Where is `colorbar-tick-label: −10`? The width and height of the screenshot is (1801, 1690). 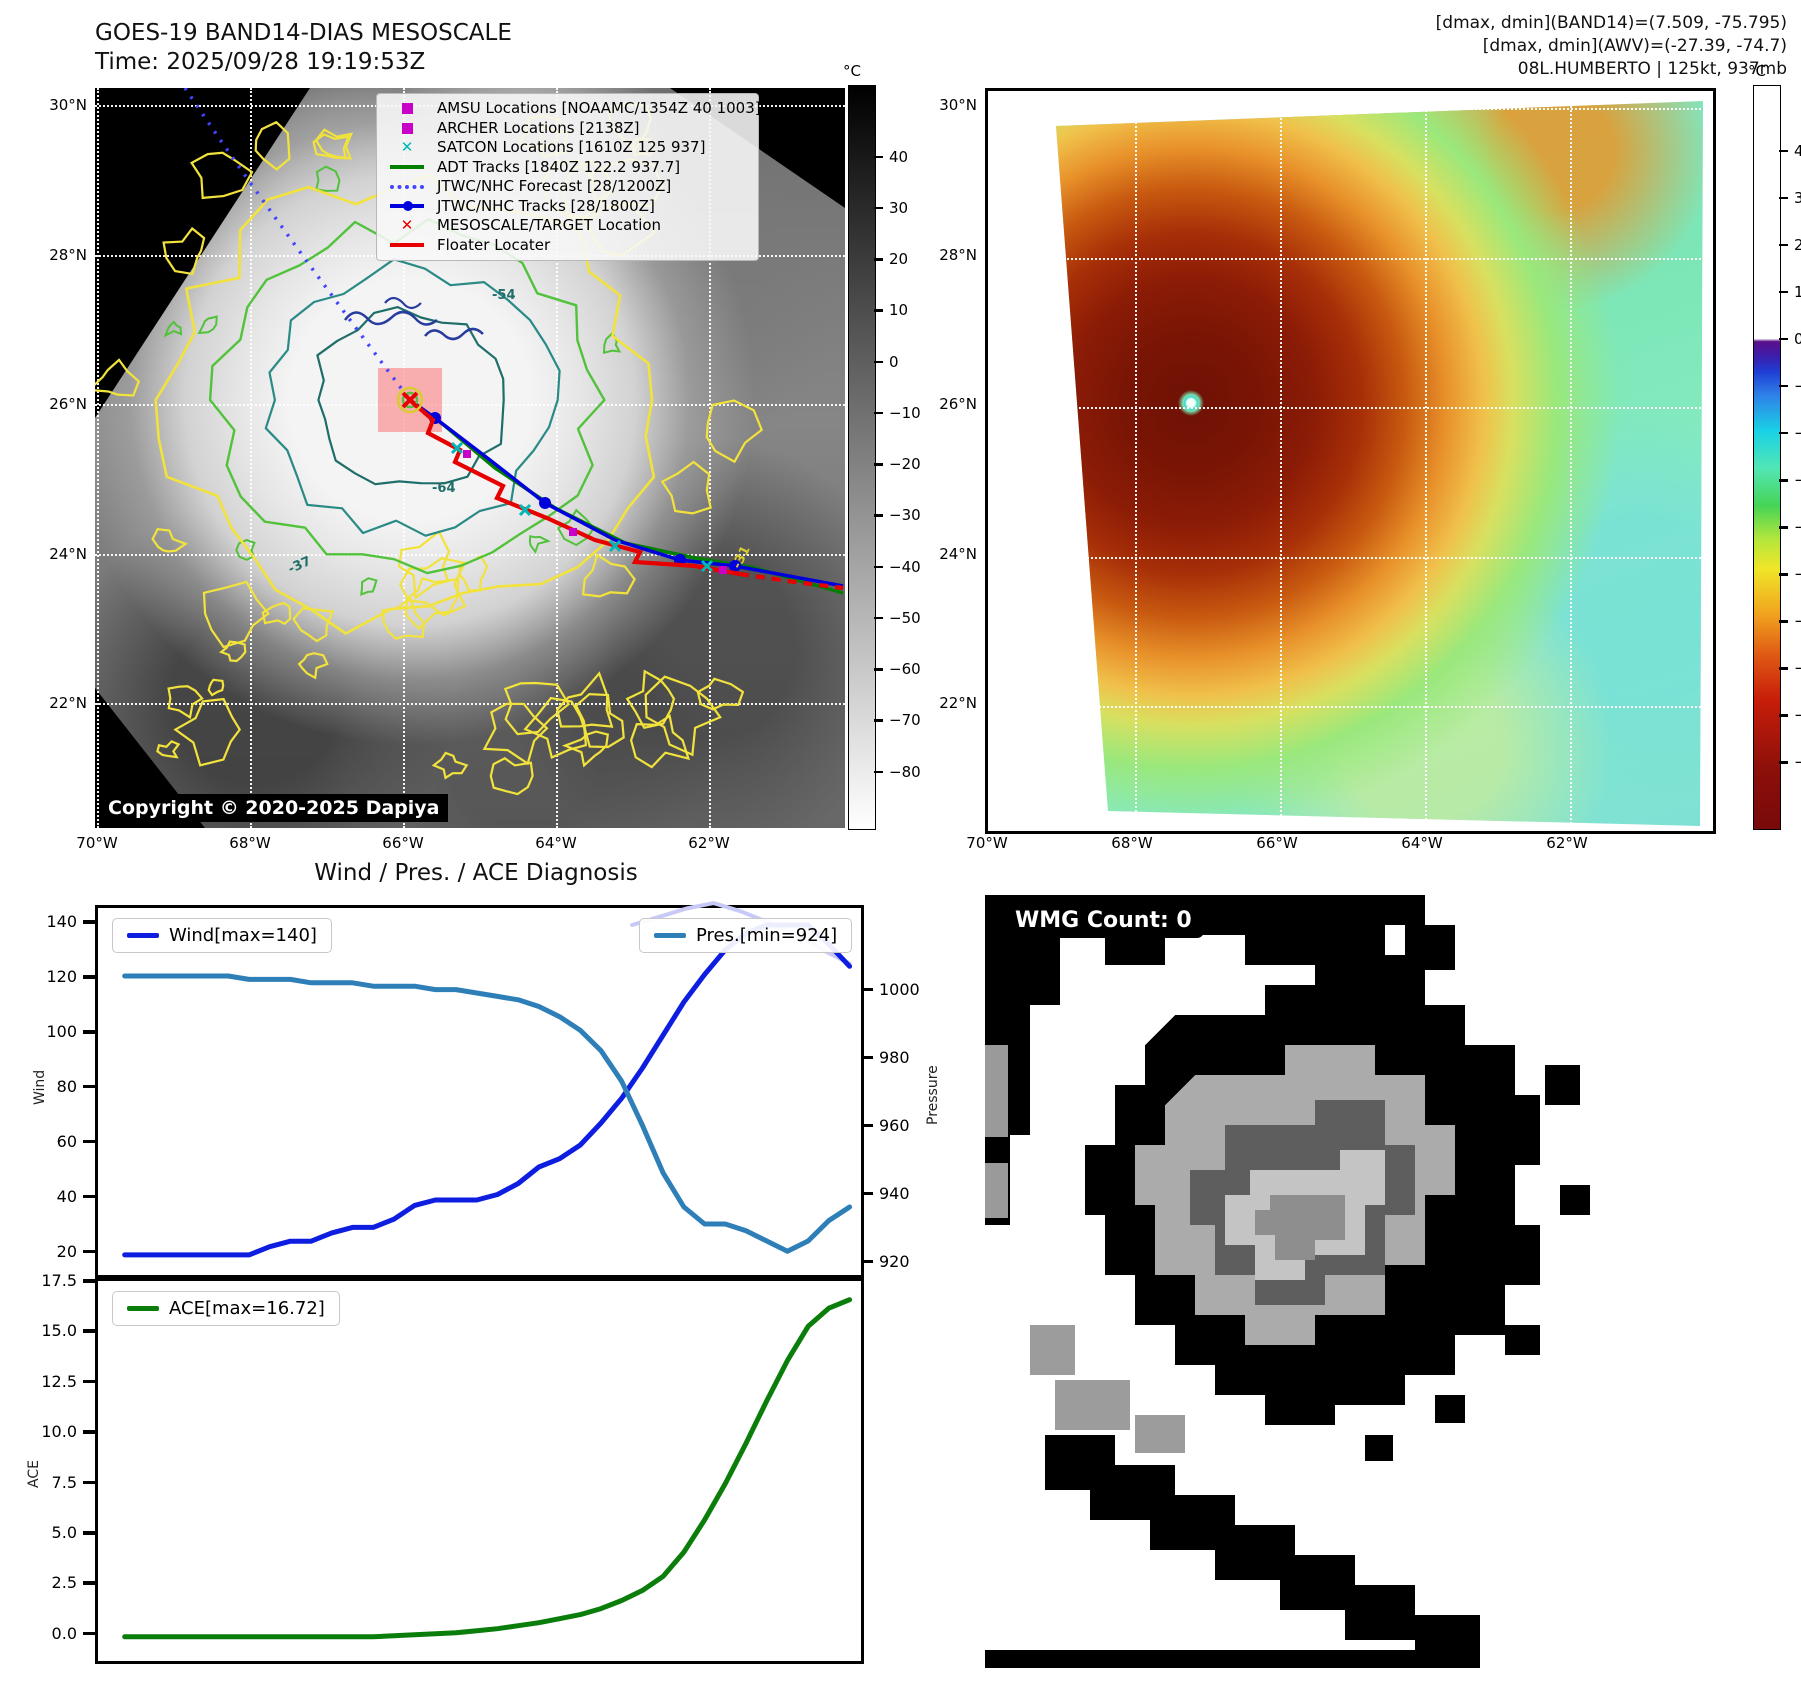
colorbar-tick-label: −10 is located at coordinates (1797, 385).